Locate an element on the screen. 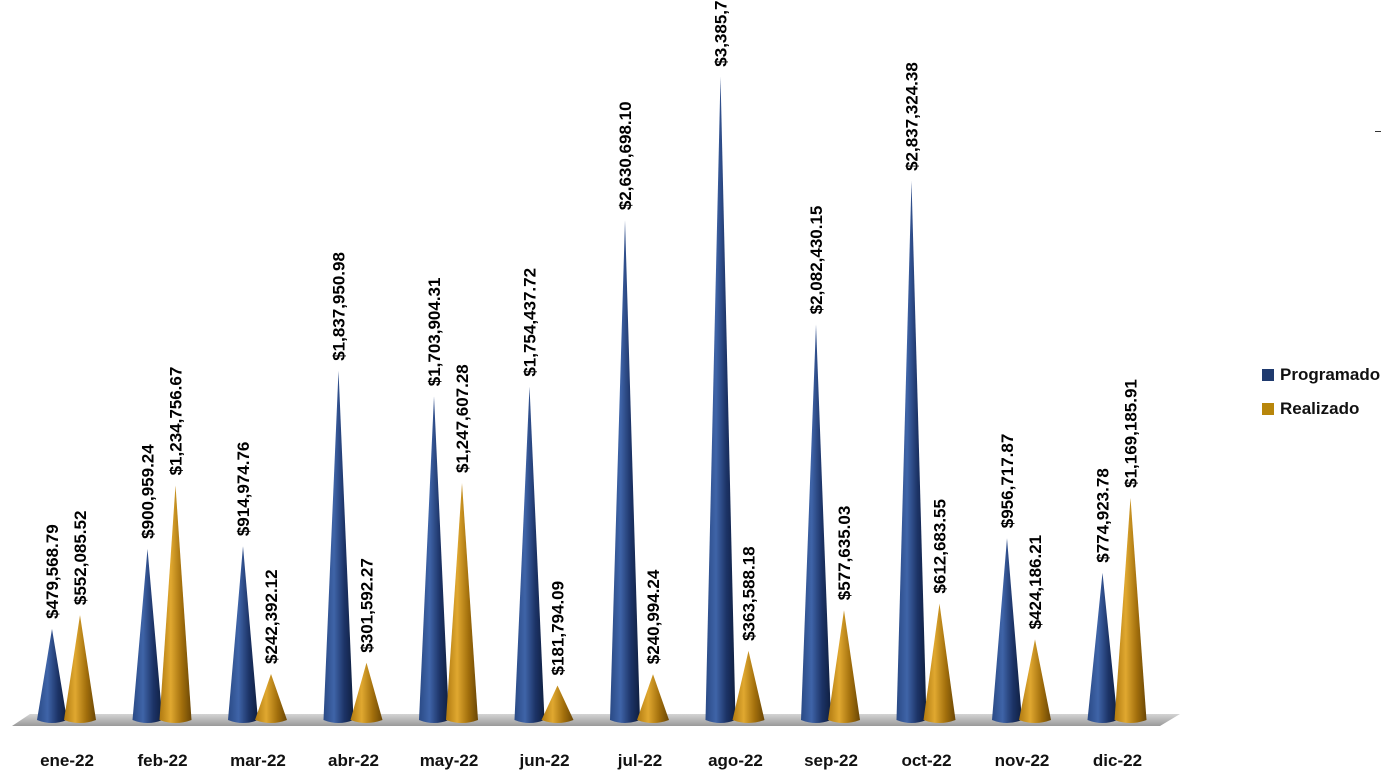 The height and width of the screenshot is (773, 1383). legend-tick-mark is located at coordinates (1378, 131).